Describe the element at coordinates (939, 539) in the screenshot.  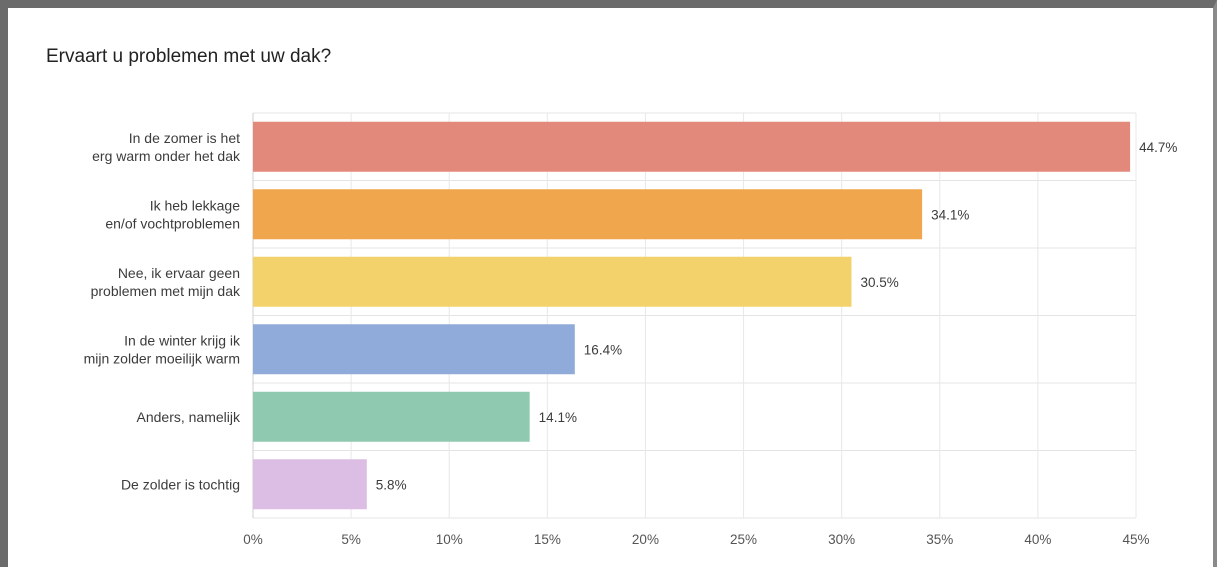
I see `x-tick-label: 35%` at that location.